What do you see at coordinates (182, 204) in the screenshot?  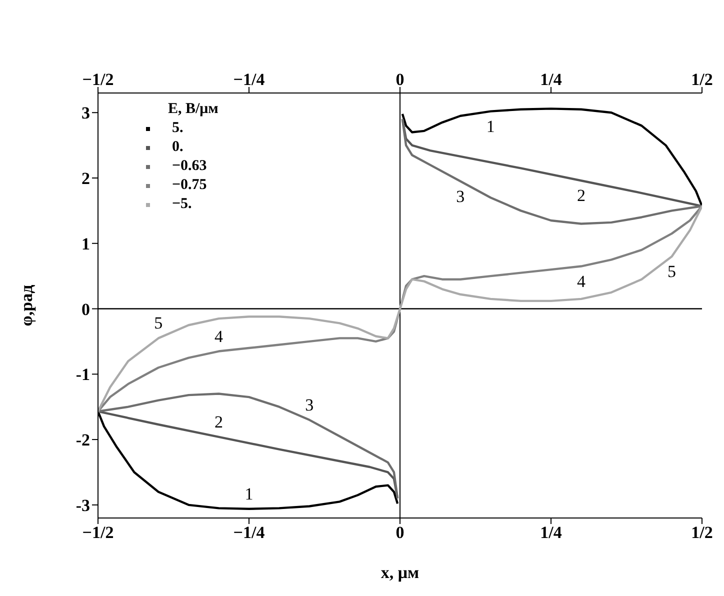 I see `legend-label: −5.` at bounding box center [182, 204].